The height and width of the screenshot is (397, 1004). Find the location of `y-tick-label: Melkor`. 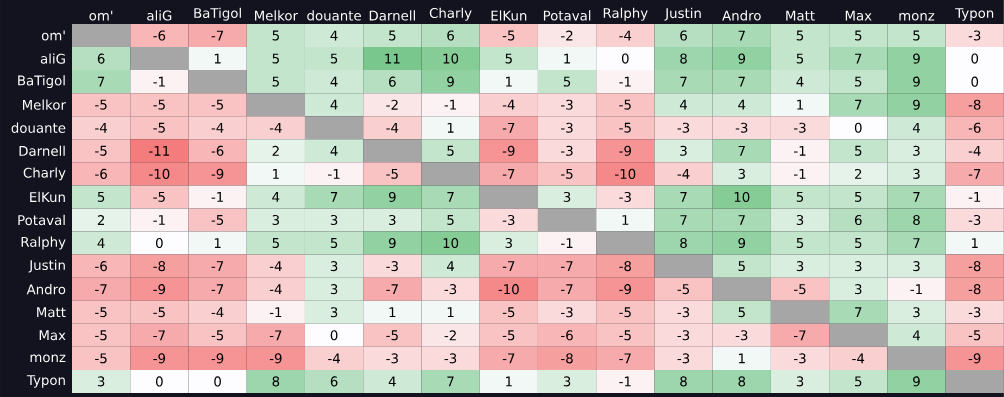

y-tick-label: Melkor is located at coordinates (44, 104).